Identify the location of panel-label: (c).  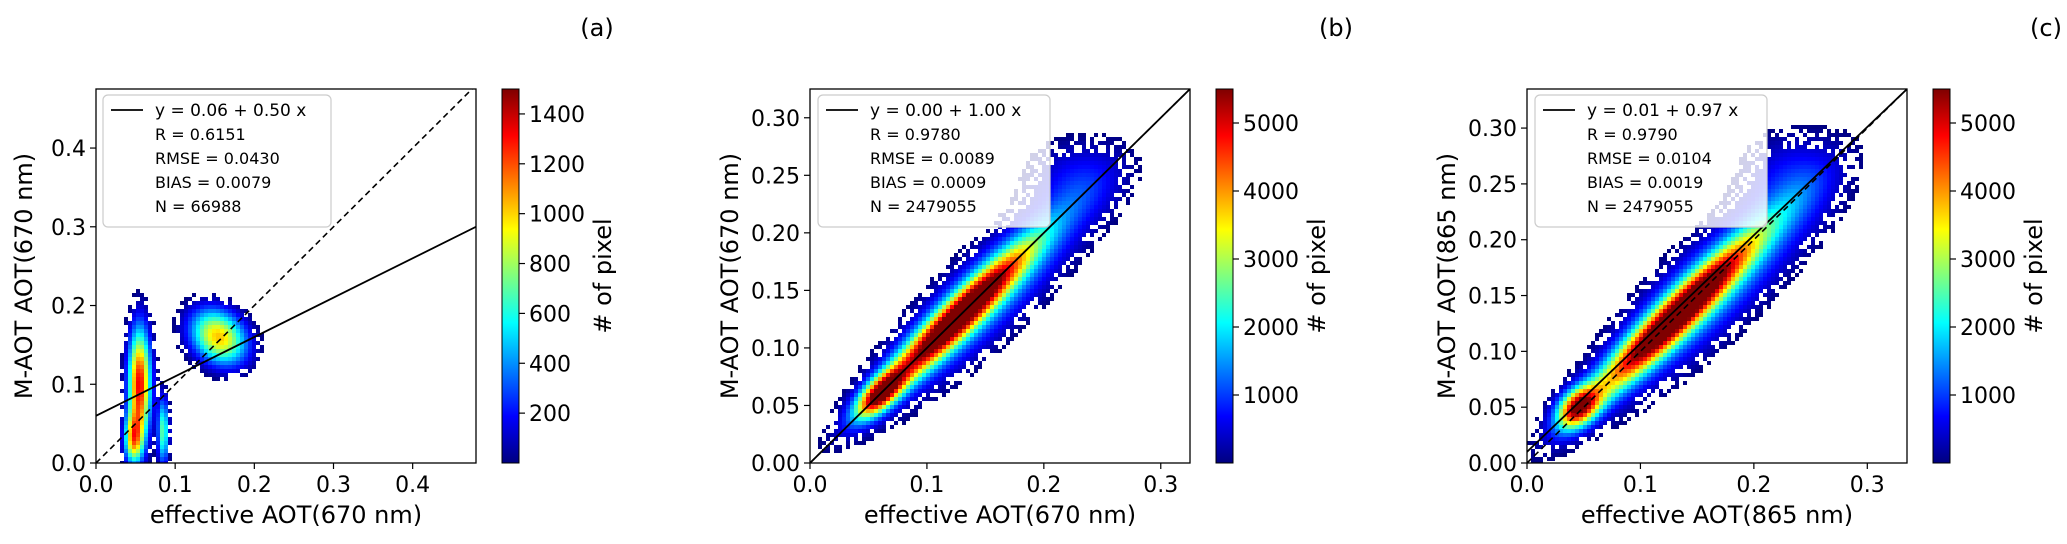
(2046, 28).